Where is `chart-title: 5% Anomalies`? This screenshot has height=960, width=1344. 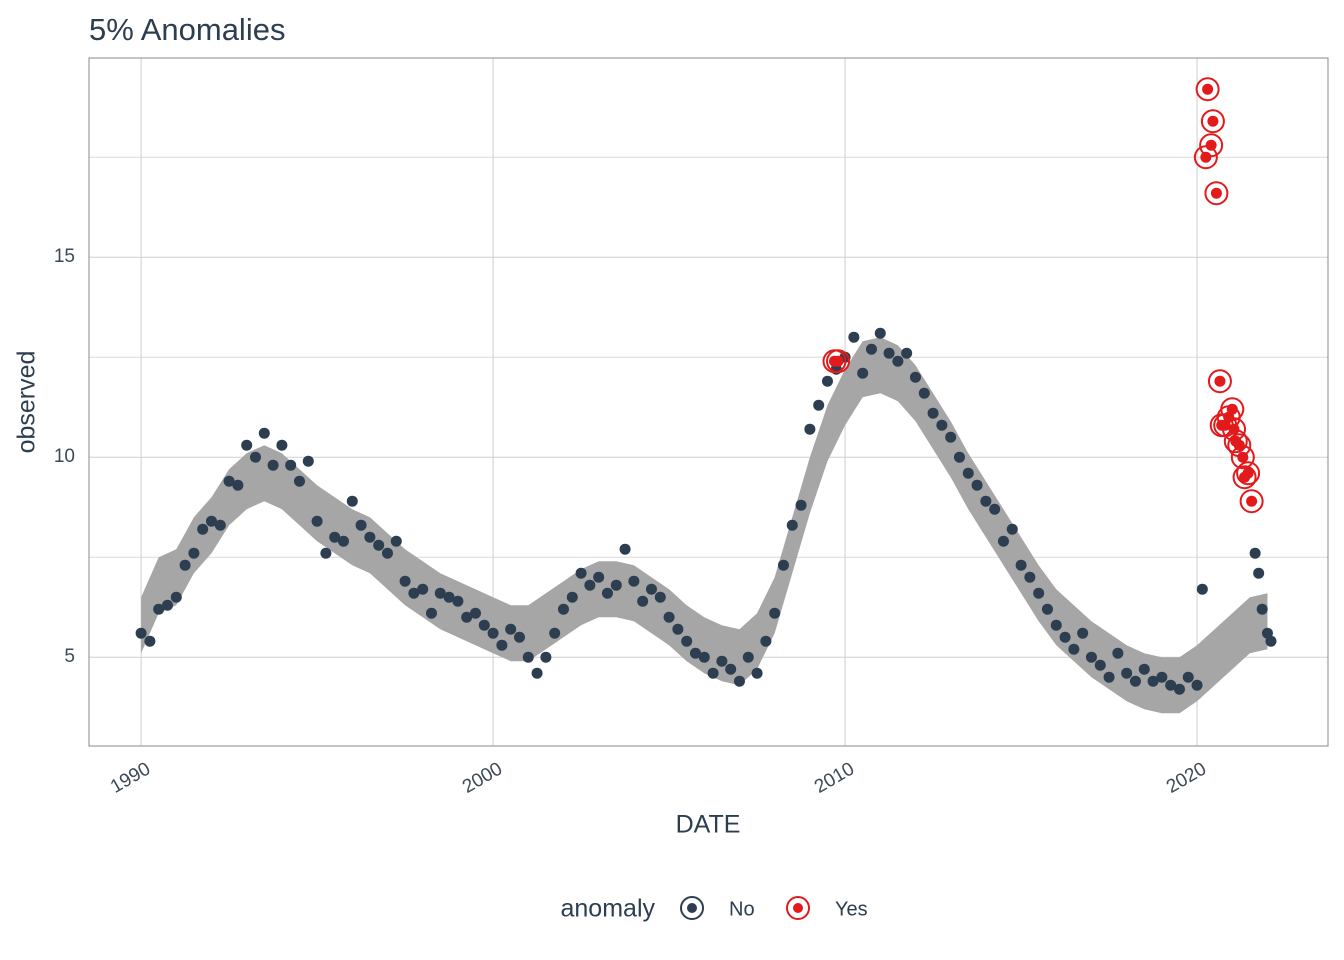
chart-title: 5% Anomalies is located at coordinates (187, 29).